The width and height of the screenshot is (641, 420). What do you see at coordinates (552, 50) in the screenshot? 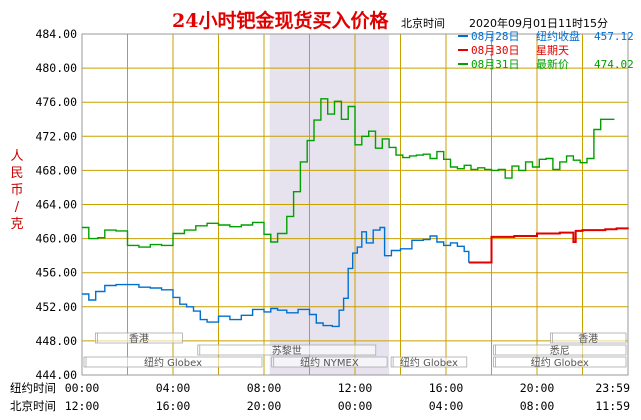
I see `legend-label: 星期天` at bounding box center [552, 50].